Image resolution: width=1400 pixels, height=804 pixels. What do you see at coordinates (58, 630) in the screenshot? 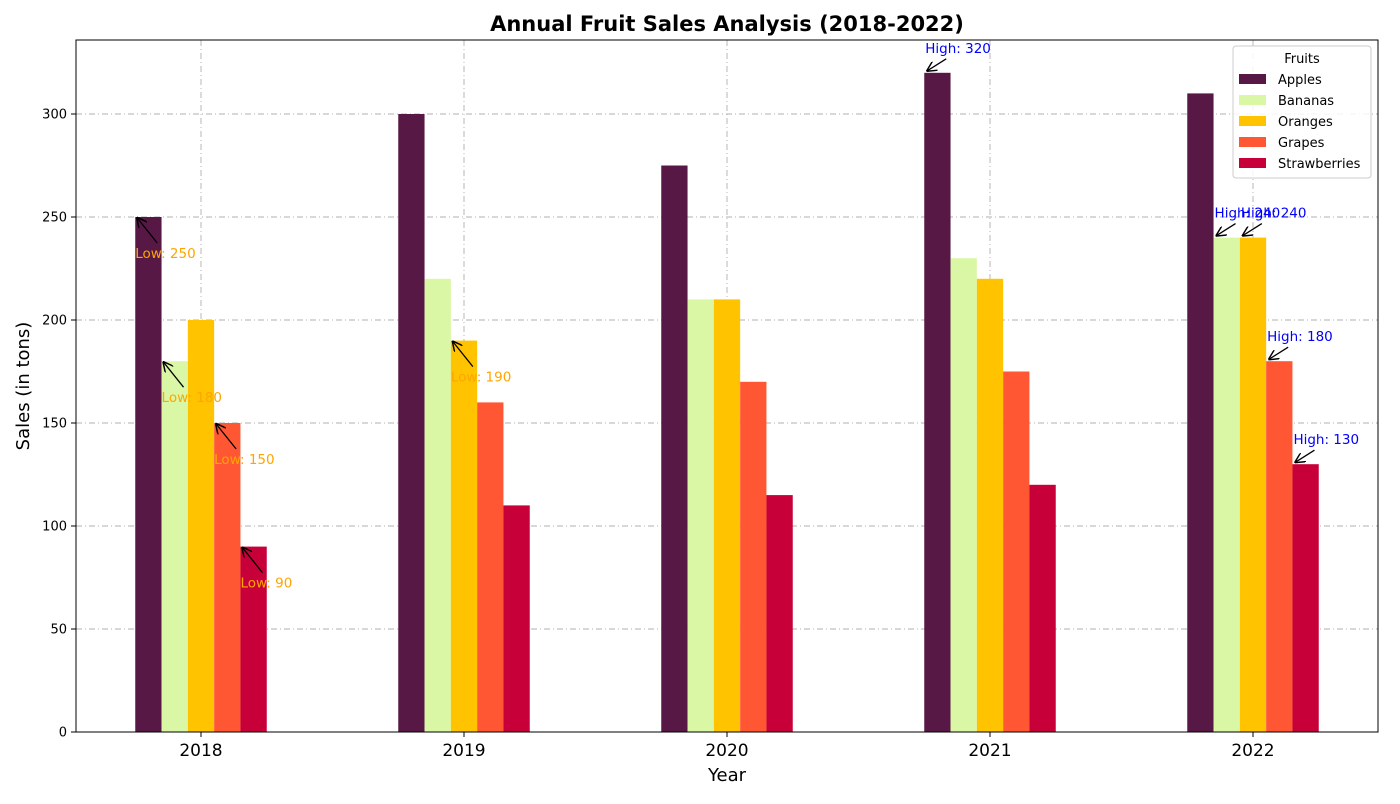
I see `y-tick-label: 50` at bounding box center [58, 630].